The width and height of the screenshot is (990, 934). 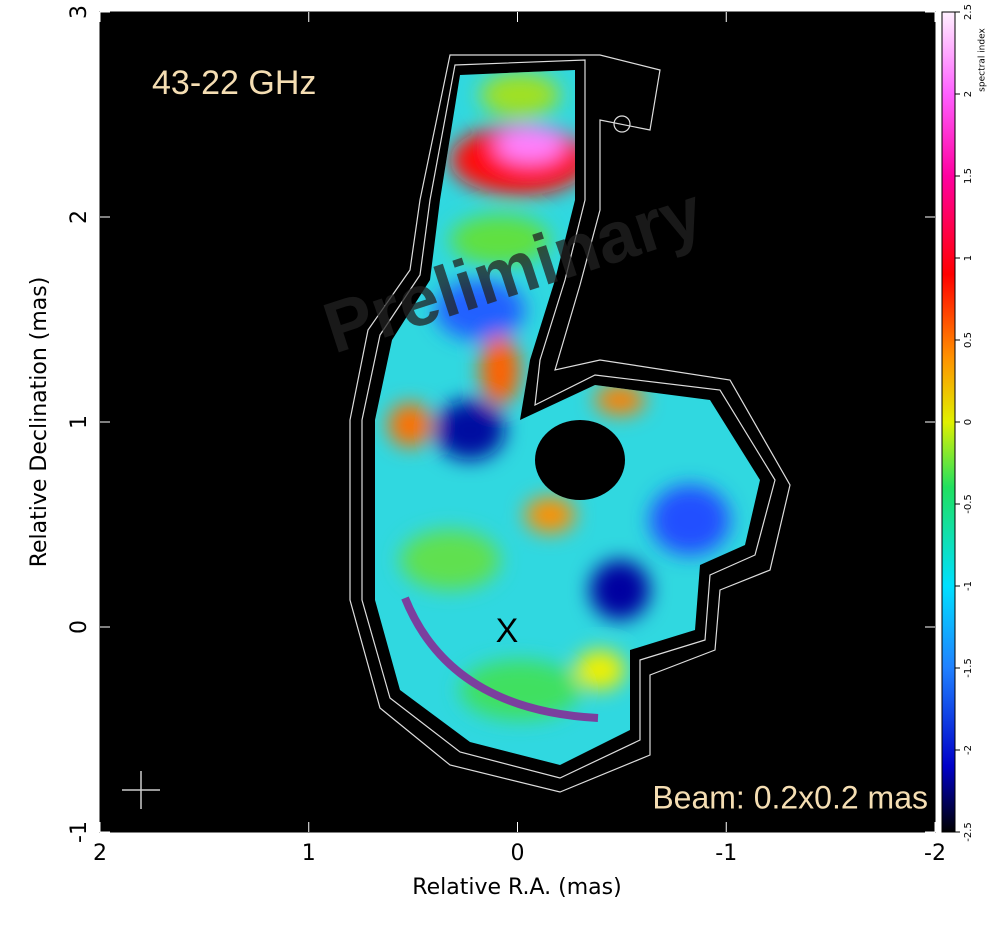 I want to click on colorbar-tick-label: 1, so click(x=968, y=258).